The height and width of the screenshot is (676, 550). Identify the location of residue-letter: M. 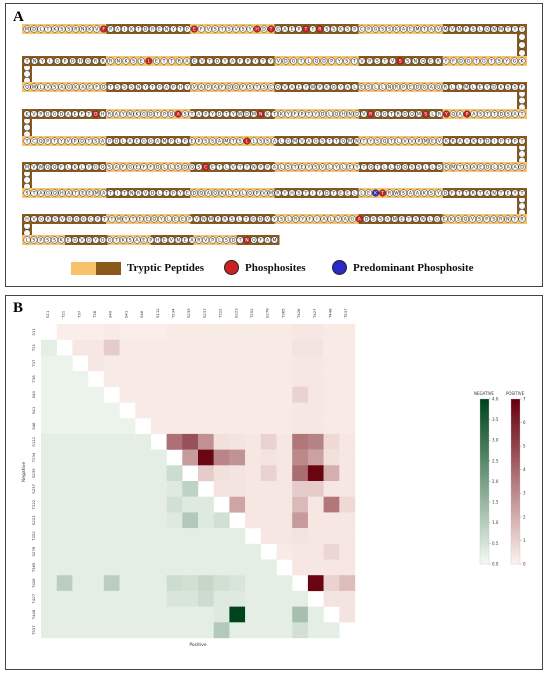
(445, 30).